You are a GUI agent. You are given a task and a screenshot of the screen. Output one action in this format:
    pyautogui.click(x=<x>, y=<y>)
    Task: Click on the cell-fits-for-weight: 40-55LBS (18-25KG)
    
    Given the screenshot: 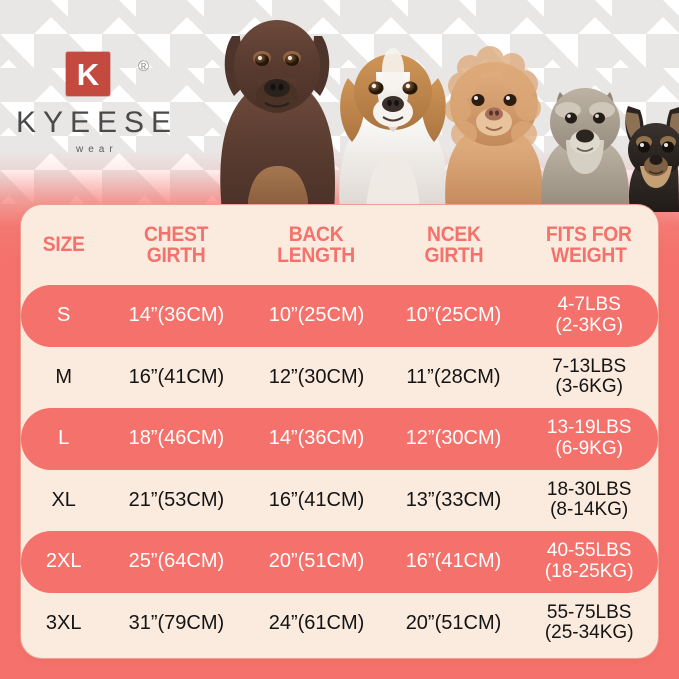 What is the action you would take?
    pyautogui.click(x=589, y=562)
    